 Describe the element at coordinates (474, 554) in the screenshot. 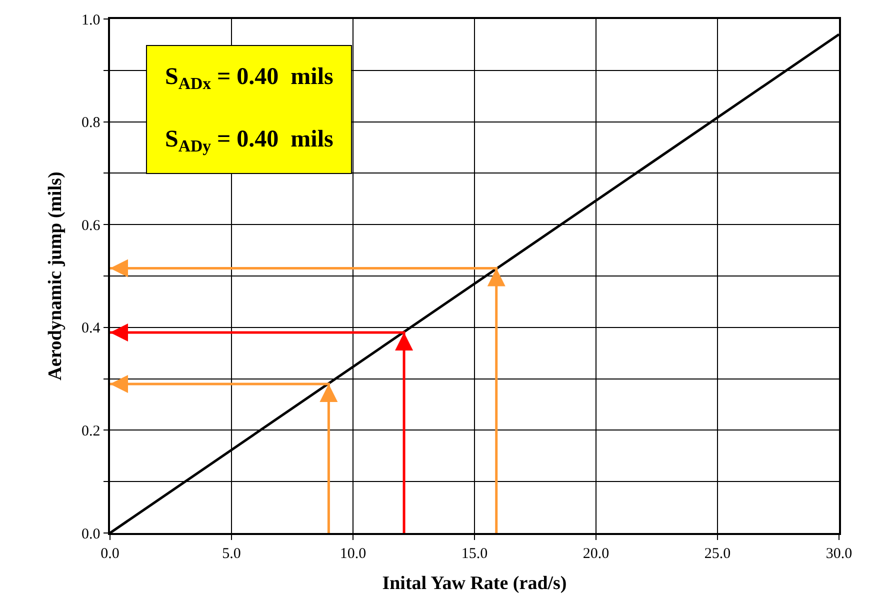

I see `x-tick-label: 15.0` at that location.